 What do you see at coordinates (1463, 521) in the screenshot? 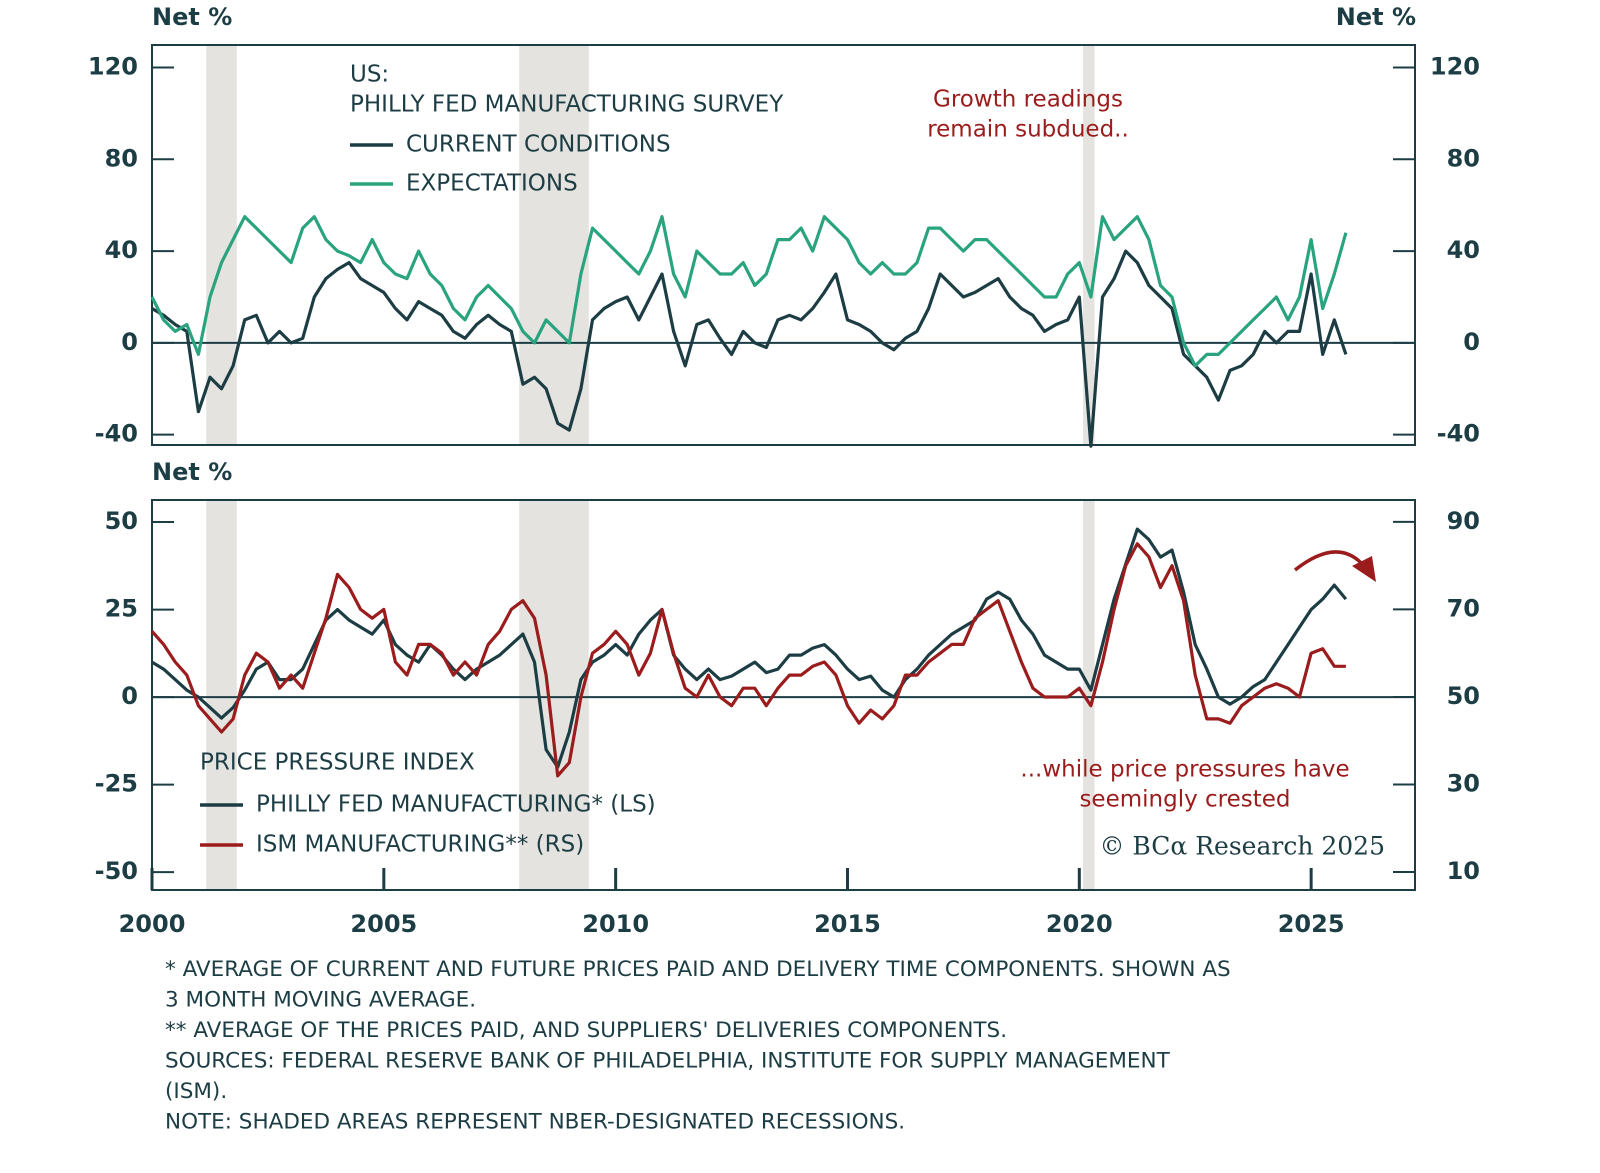
I see `y2-tick-label: 90` at bounding box center [1463, 521].